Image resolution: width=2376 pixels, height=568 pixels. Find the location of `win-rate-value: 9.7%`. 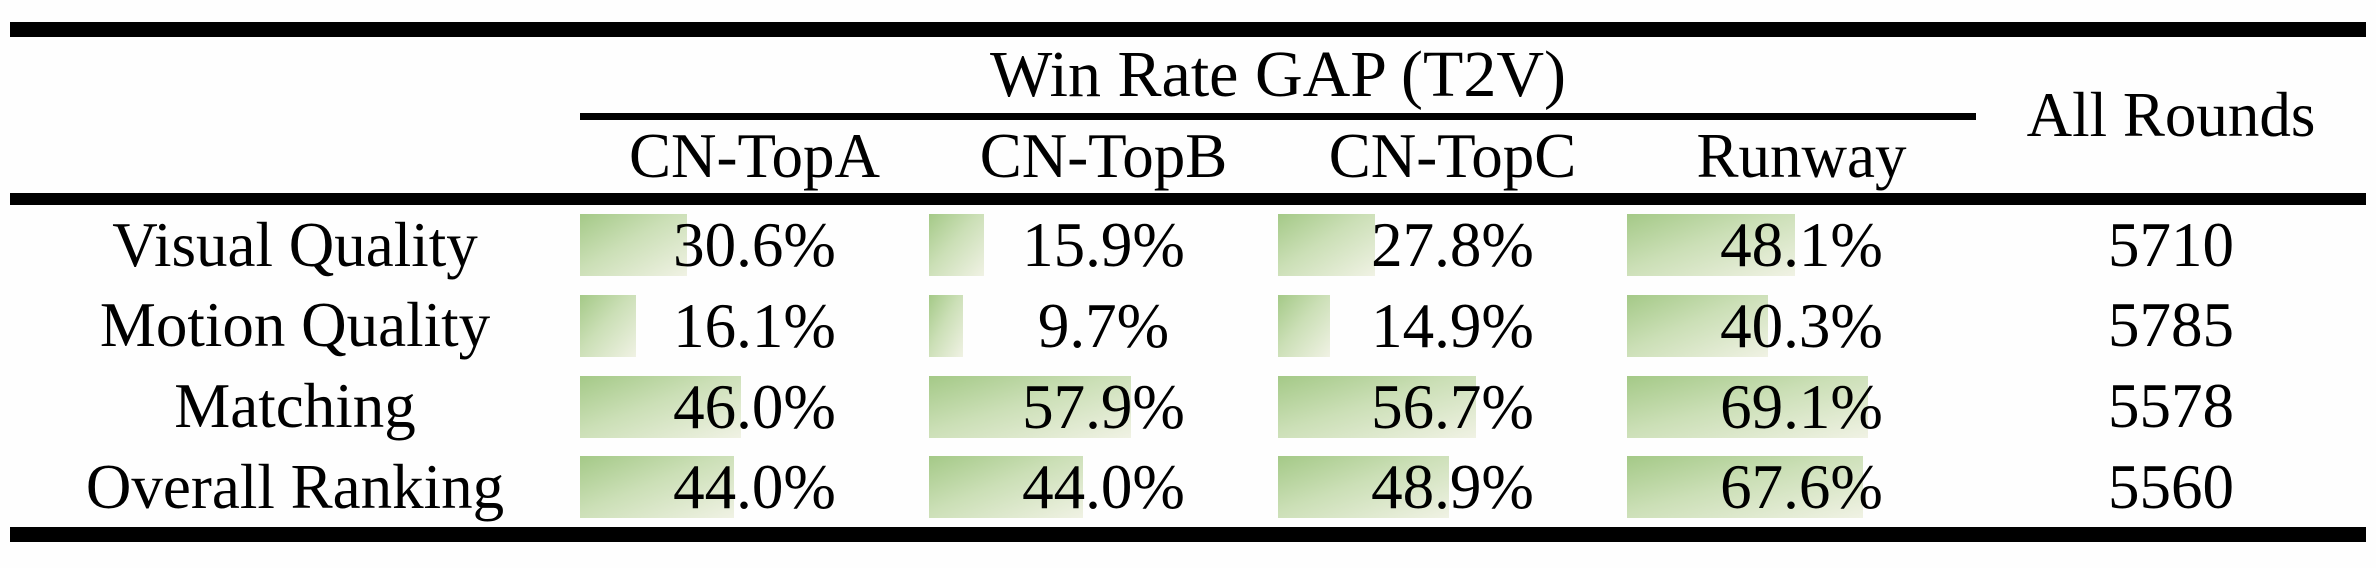

win-rate-value: 9.7% is located at coordinates (1103, 325).